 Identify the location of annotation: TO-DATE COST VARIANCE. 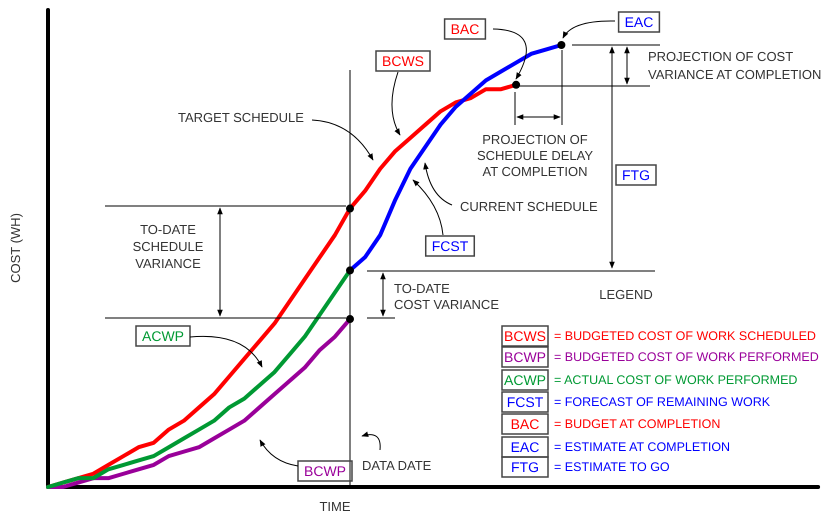
(447, 296).